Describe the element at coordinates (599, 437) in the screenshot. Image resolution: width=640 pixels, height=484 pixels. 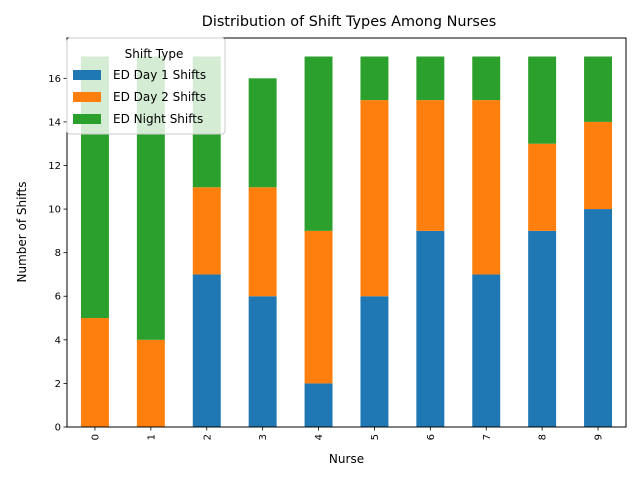
I see `x-tick-label: 9` at that location.